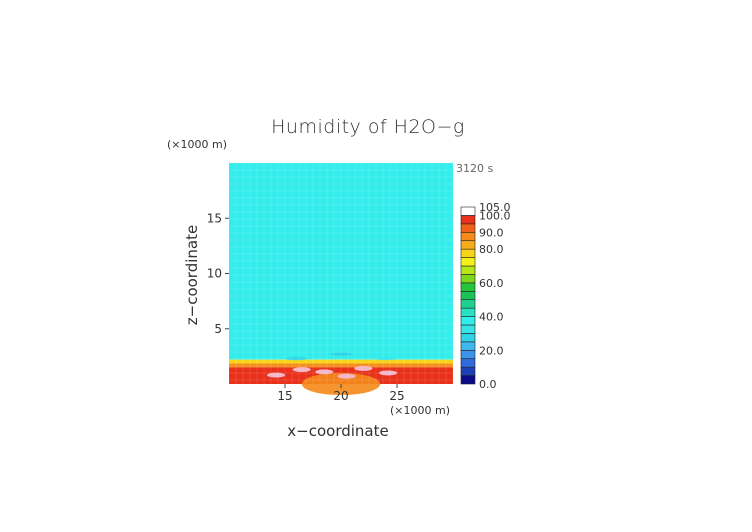  Describe the element at coordinates (337, 431) in the screenshot. I see `x-axis-label: x−coordinate` at that location.